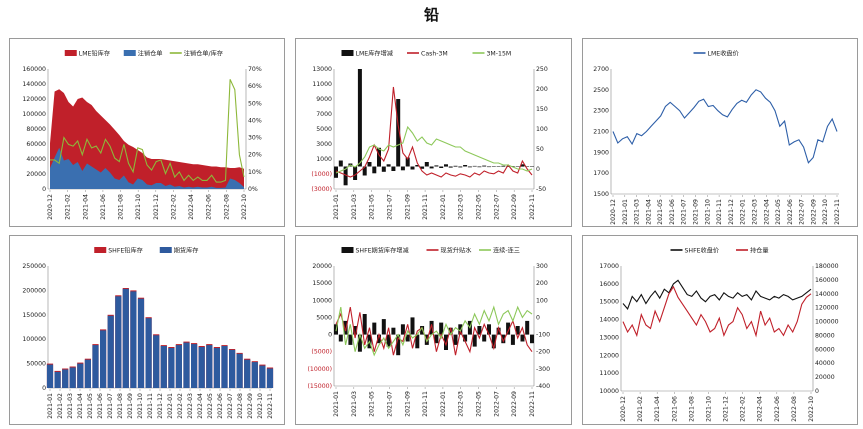 The image size is (863, 429). I want to click on x-tick-label: 2021-02, so click(60, 406).